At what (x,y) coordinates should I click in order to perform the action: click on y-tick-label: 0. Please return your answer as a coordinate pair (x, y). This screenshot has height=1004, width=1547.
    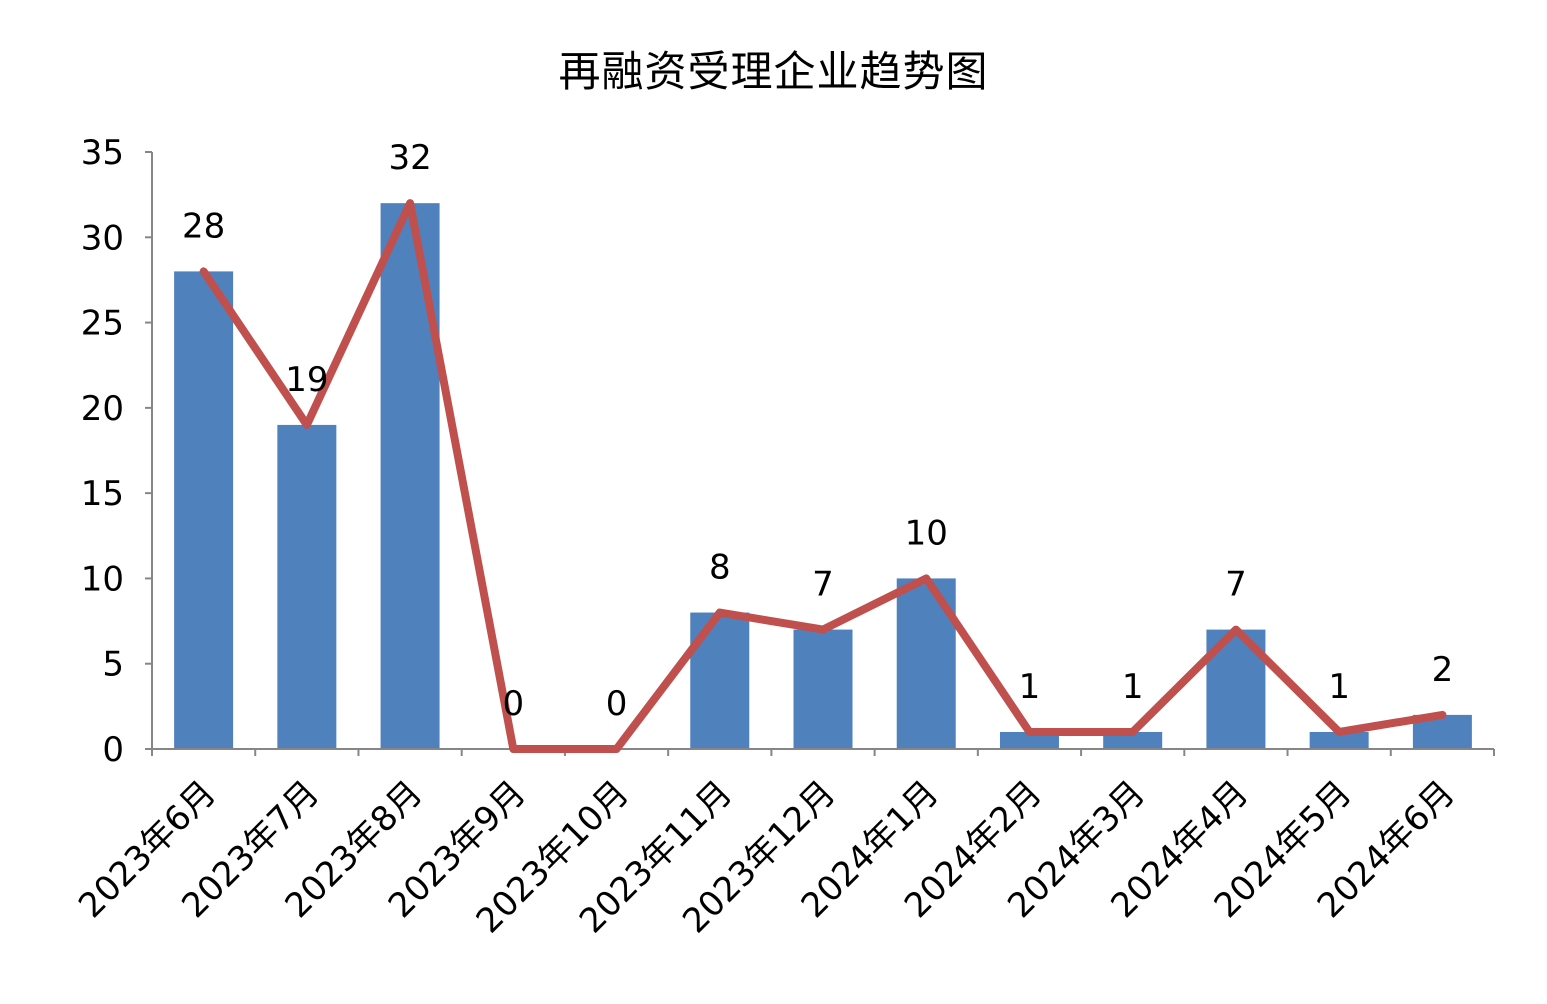
    Looking at the image, I should click on (113, 750).